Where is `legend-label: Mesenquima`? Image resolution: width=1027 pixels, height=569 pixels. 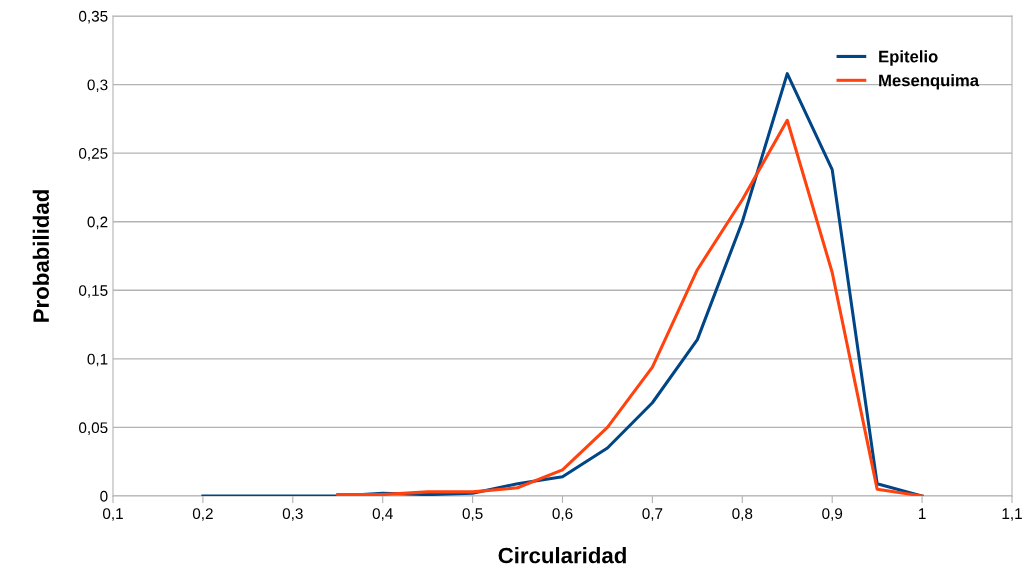 legend-label: Mesenquima is located at coordinates (929, 82).